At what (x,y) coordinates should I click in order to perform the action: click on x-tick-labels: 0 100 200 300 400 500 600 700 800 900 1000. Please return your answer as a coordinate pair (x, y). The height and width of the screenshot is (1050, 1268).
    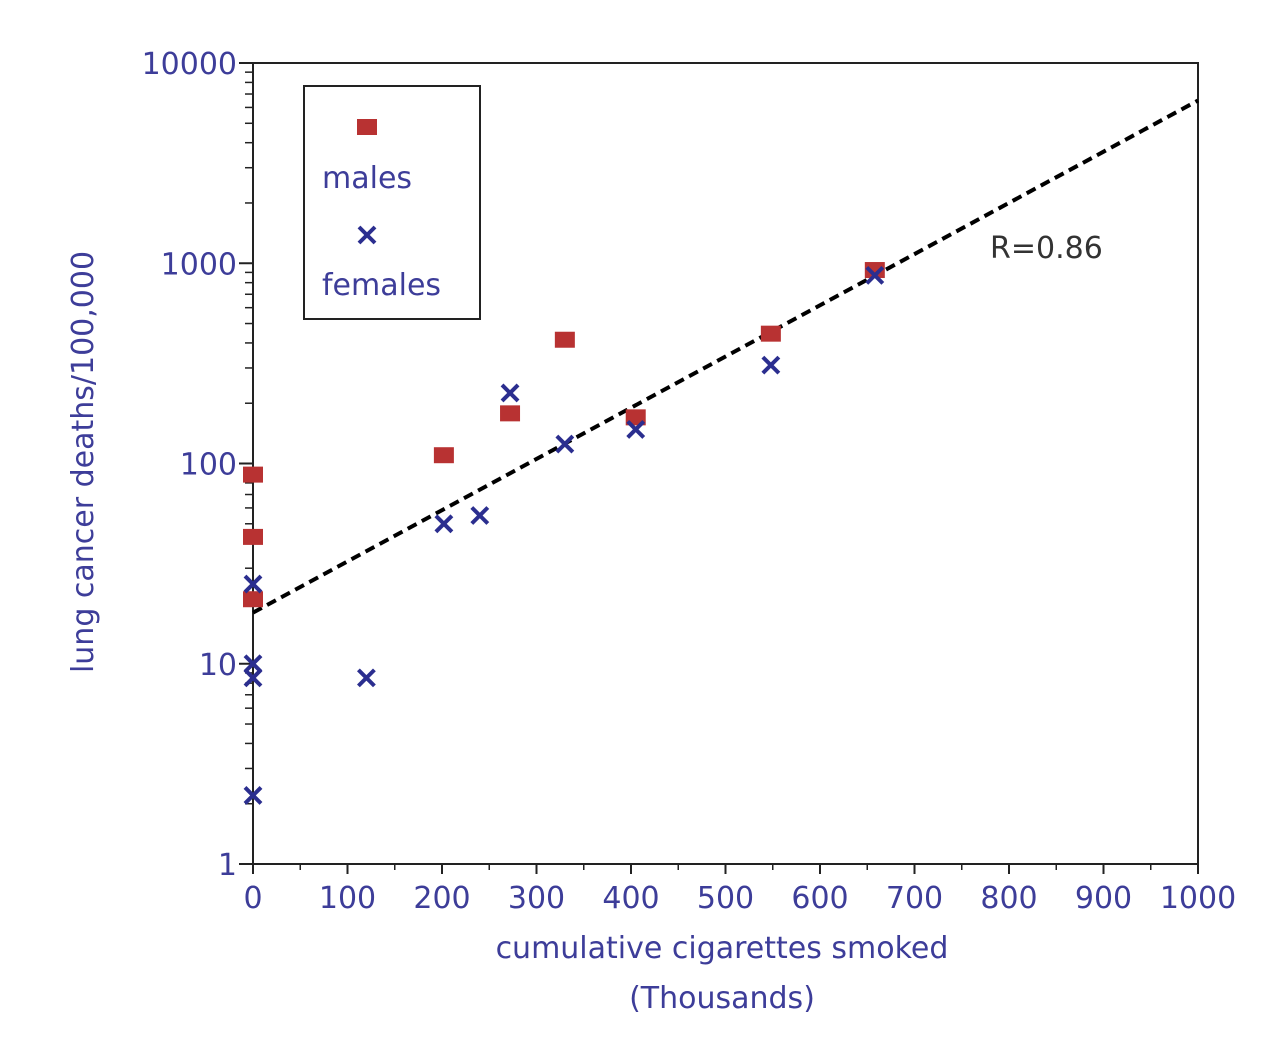
    Looking at the image, I should click on (739, 898).